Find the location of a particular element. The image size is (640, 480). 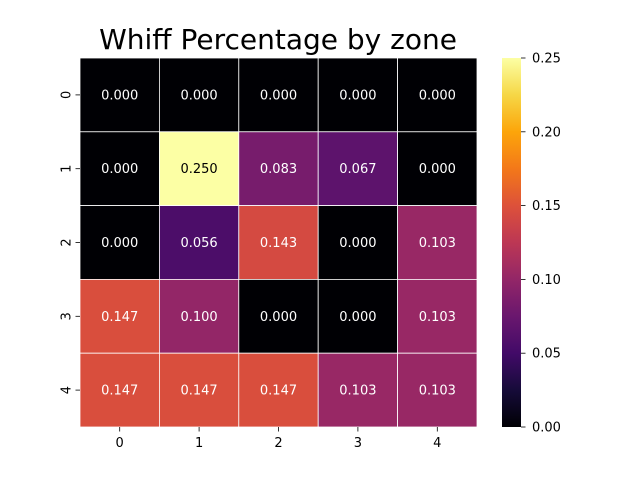

x-tick-label: 2 is located at coordinates (278, 443).